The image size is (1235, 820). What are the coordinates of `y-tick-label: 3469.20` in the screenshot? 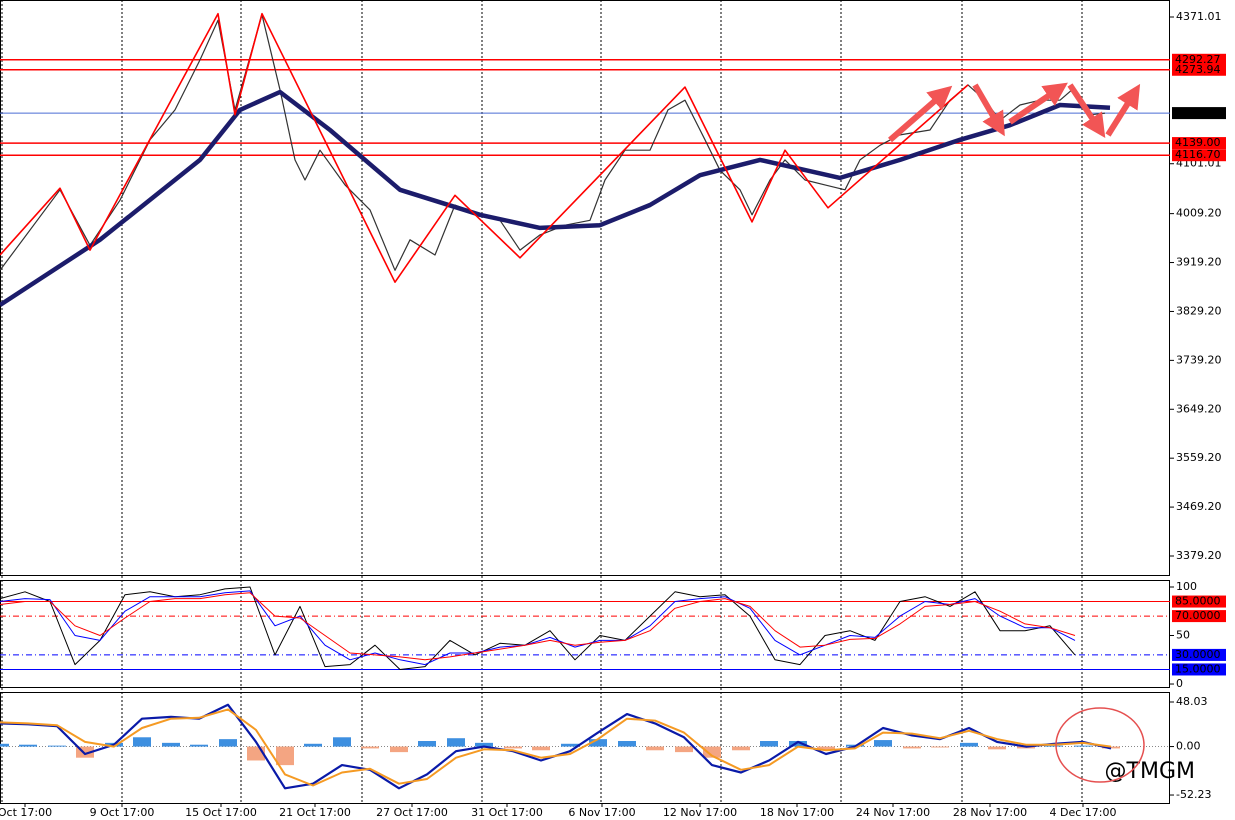 It's located at (1199, 506).